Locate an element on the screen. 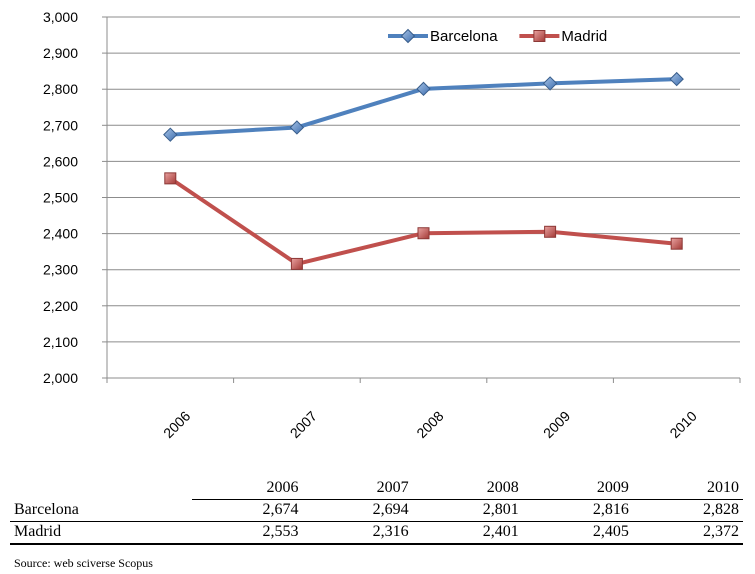 The width and height of the screenshot is (755, 574). table-cell: 2,405 is located at coordinates (577, 533).